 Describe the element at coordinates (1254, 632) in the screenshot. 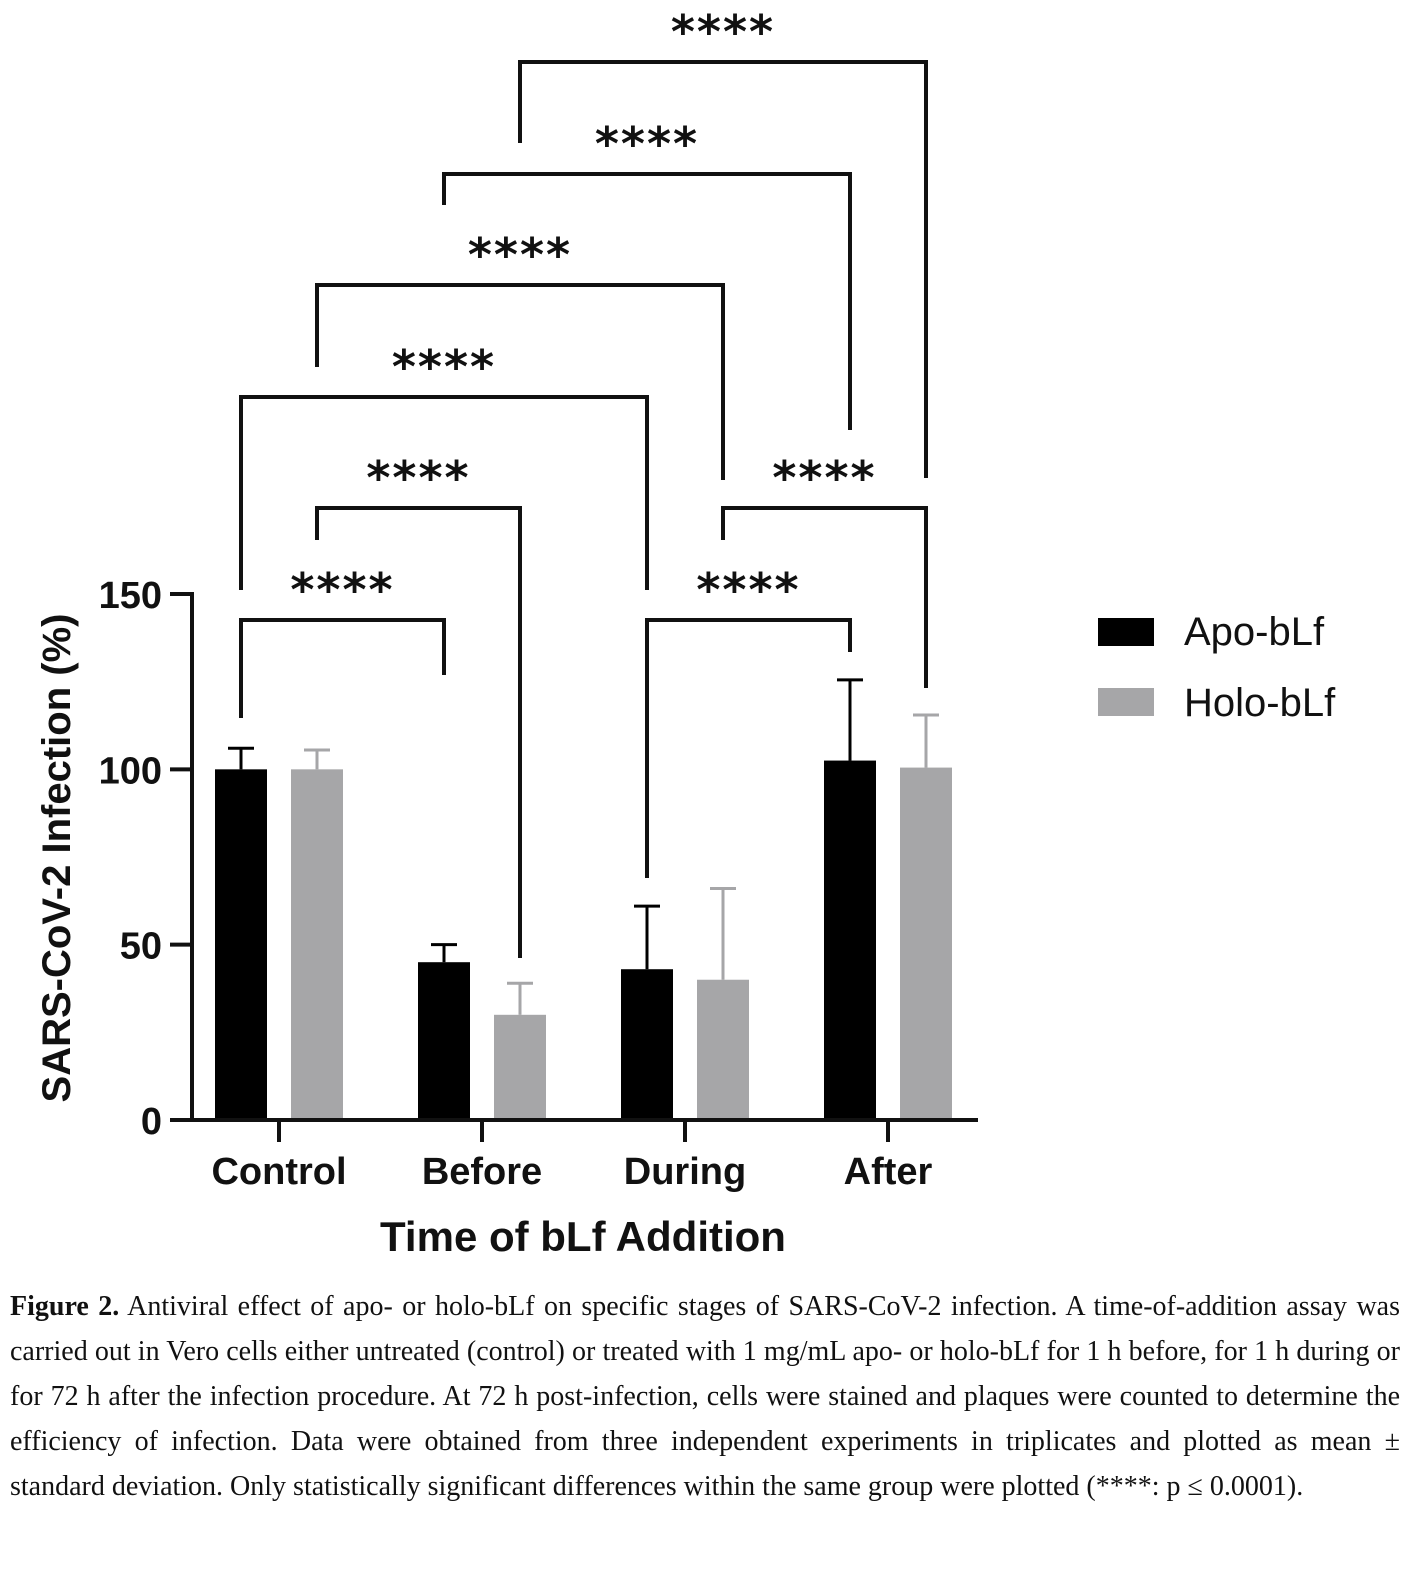

I see `legend-label-apo: Apo-bLf` at that location.